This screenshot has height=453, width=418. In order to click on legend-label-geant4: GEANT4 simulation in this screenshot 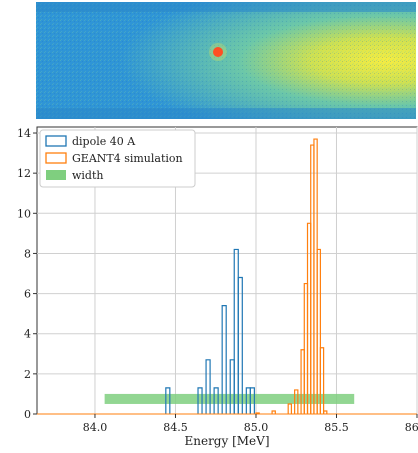, I will do `click(127, 158)`.